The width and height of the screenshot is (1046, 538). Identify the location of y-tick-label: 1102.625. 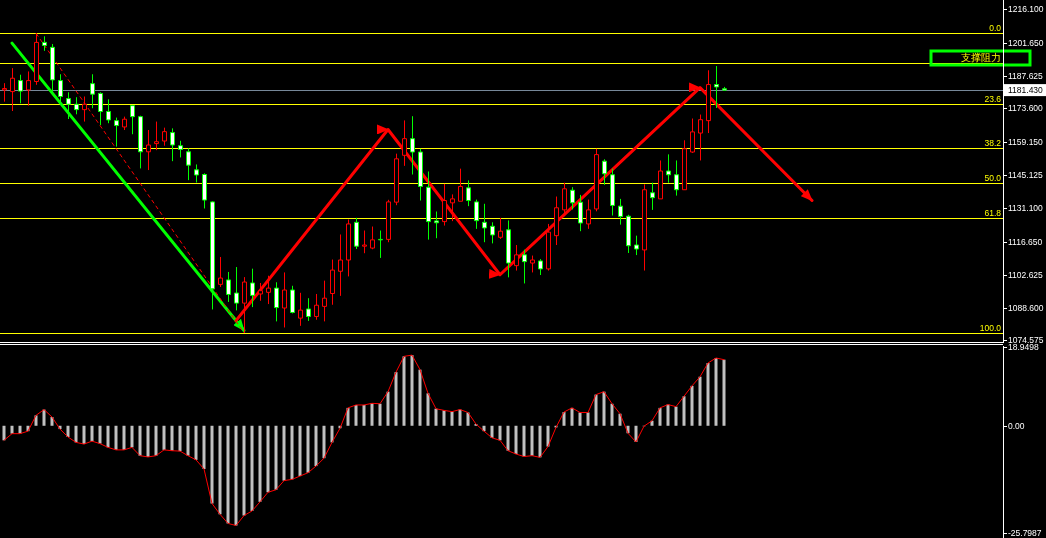
(1026, 274).